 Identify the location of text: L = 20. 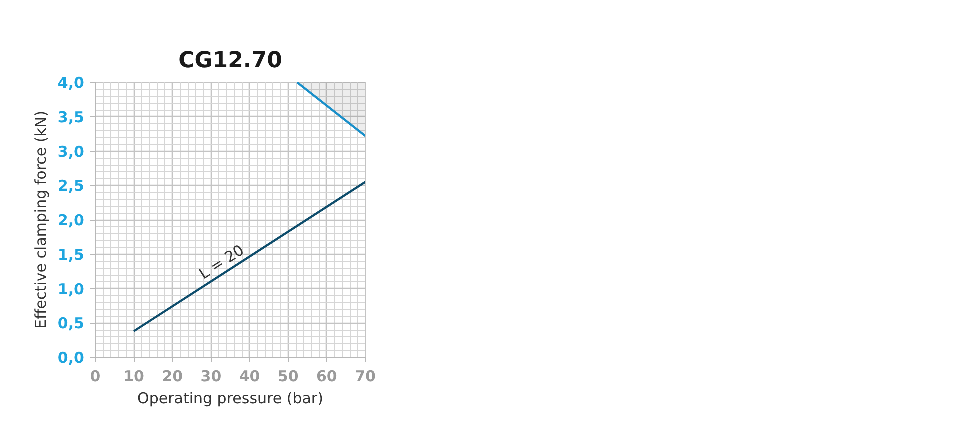
(222, 262).